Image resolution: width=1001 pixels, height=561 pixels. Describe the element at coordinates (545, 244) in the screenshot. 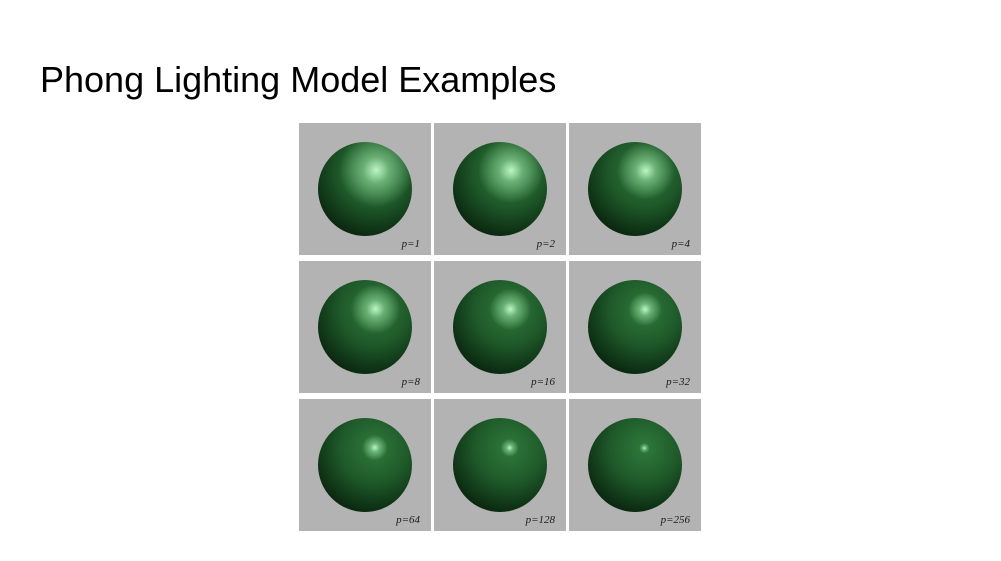

I see `exponent-label: p=2` at that location.